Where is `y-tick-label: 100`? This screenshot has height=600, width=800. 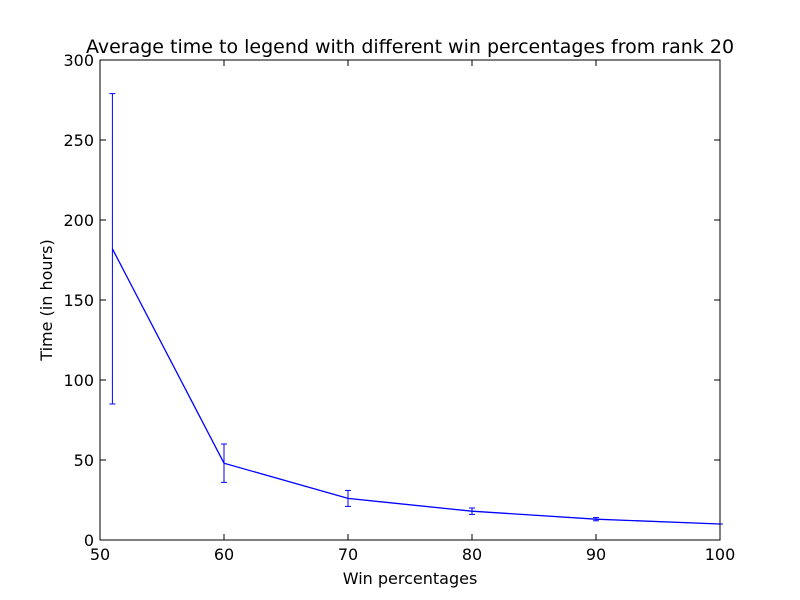 y-tick-label: 100 is located at coordinates (78, 380).